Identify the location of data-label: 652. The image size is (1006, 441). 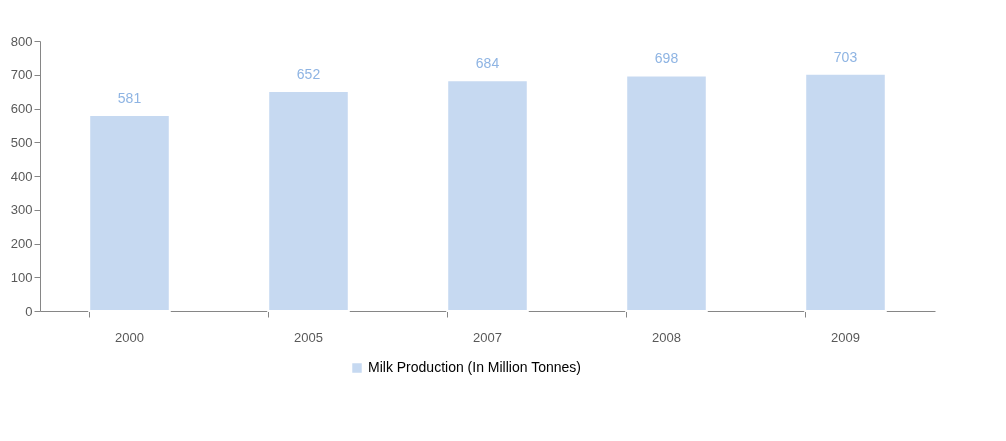
(308, 73).